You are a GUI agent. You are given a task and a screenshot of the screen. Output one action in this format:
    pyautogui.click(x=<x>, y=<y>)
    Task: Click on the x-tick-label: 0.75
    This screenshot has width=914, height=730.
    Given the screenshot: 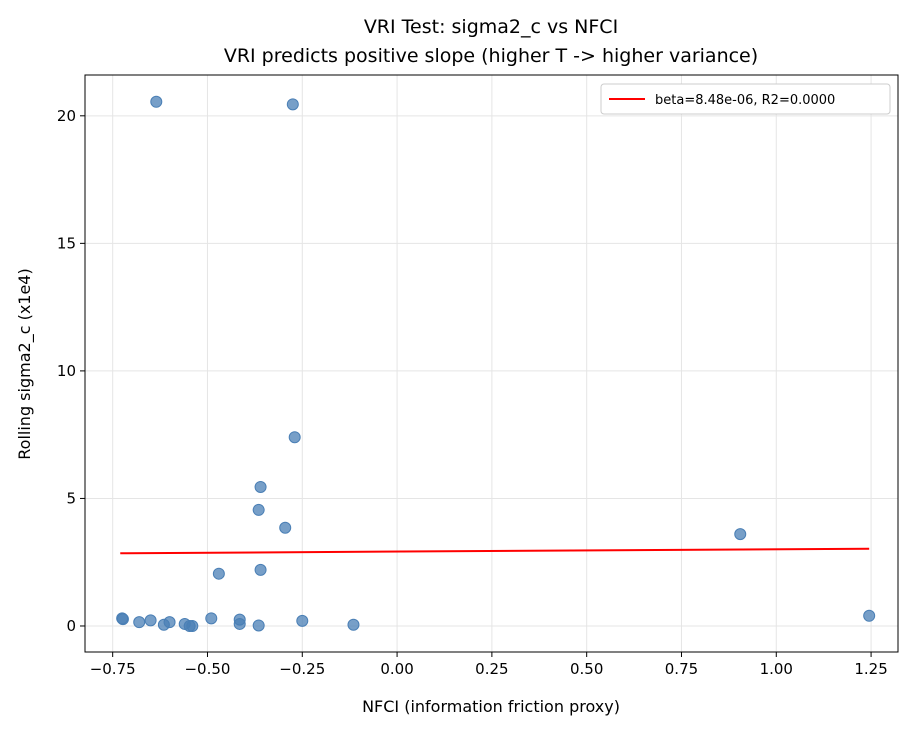 What is the action you would take?
    pyautogui.click(x=681, y=669)
    